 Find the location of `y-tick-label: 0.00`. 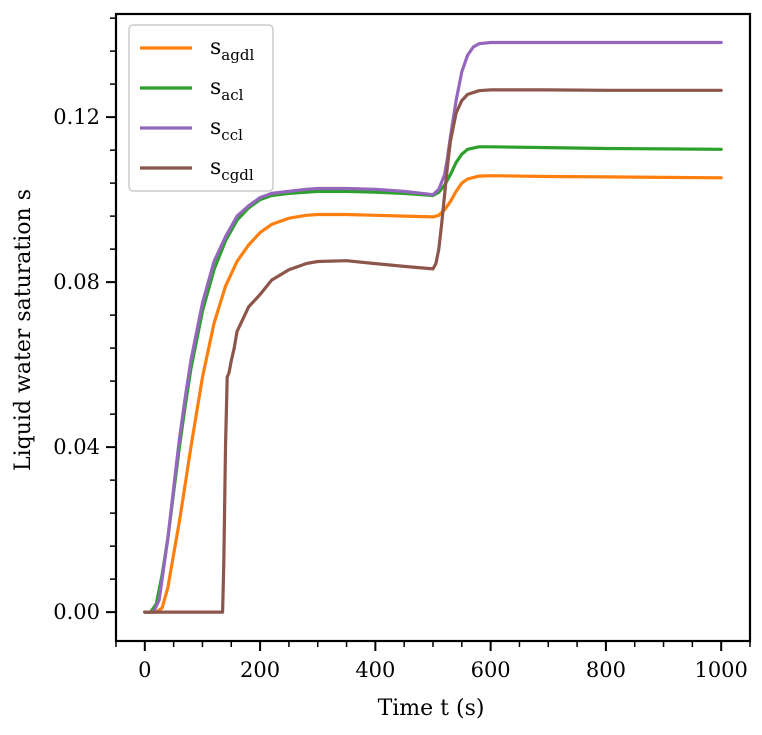

y-tick-label: 0.00 is located at coordinates (76, 612).